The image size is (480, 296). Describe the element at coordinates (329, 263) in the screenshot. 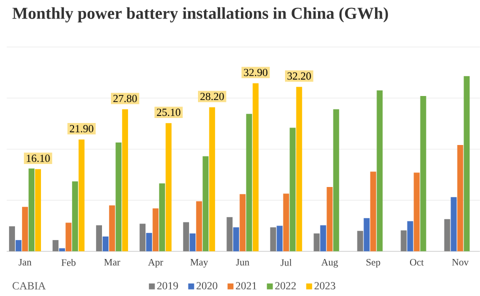

I see `x-tick-label: Aug` at that location.